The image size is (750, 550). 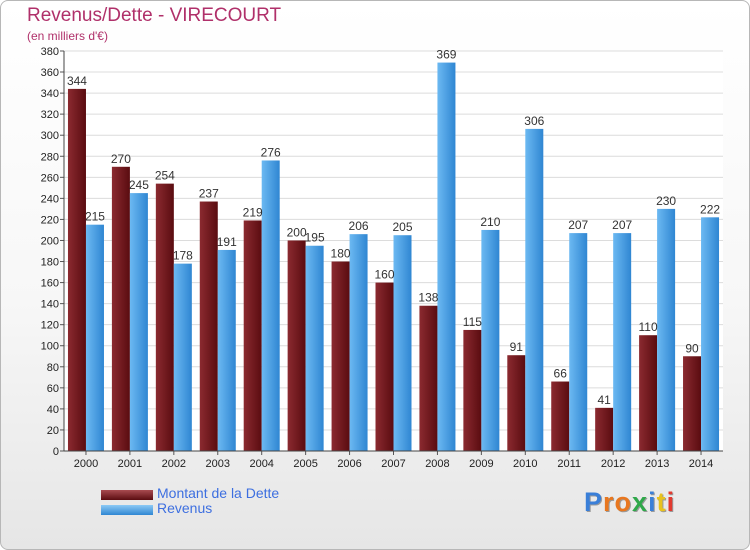 What do you see at coordinates (53, 431) in the screenshot?
I see `y-tick-label: 20` at bounding box center [53, 431].